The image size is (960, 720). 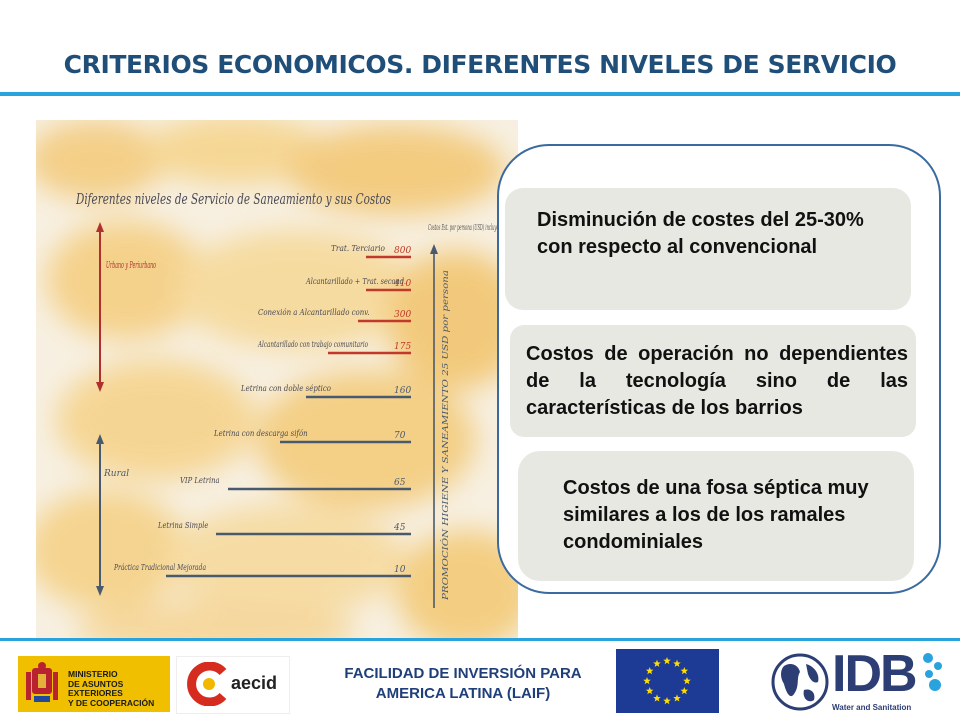 I want to click on level-label-2: Conexión a Alcantarillado conv., so click(x=314, y=312).